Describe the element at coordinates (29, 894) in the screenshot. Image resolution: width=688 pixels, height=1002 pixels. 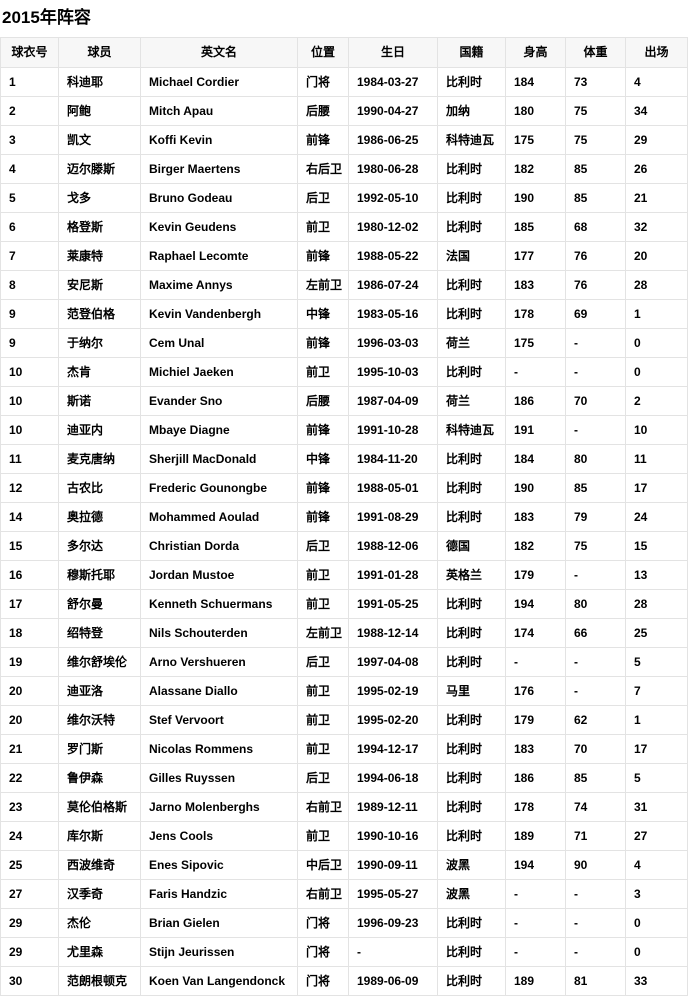
I see `cell-number: 27` at that location.